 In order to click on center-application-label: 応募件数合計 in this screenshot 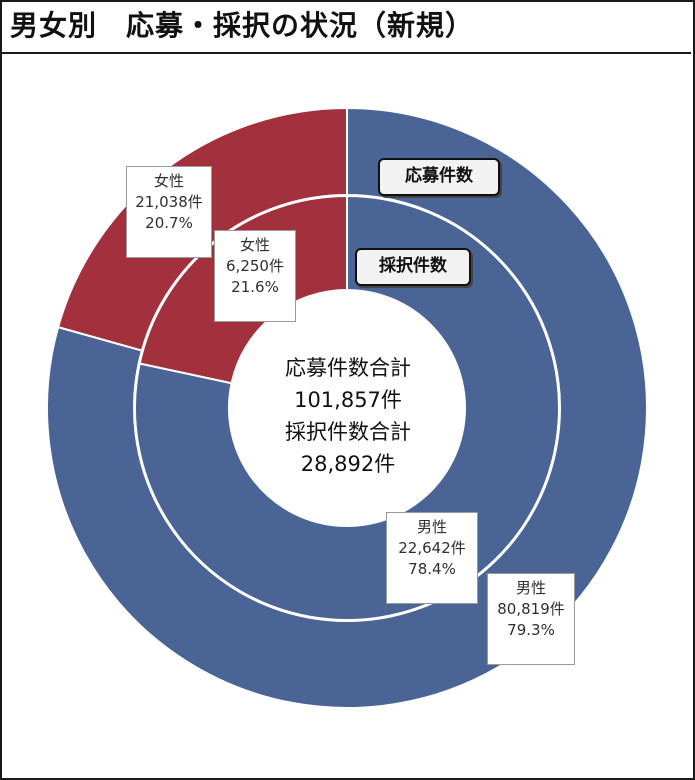, I will do `click(348, 368)`.